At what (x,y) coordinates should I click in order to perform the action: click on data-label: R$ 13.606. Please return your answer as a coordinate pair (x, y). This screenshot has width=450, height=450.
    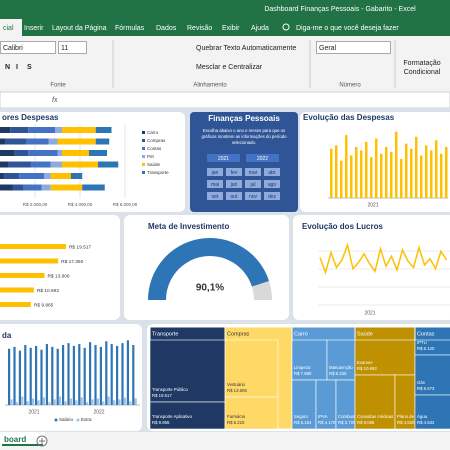
    Looking at the image, I should click on (58, 276).